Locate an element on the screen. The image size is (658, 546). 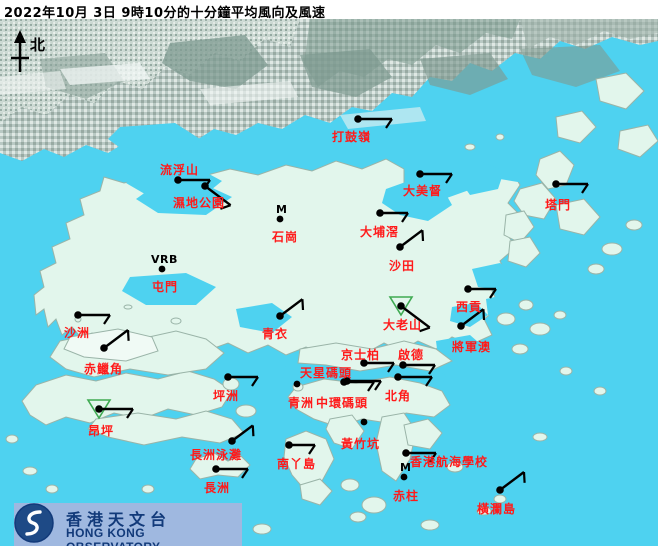
hko-logo-name-zh: 香港天文台 is located at coordinates (119, 519).